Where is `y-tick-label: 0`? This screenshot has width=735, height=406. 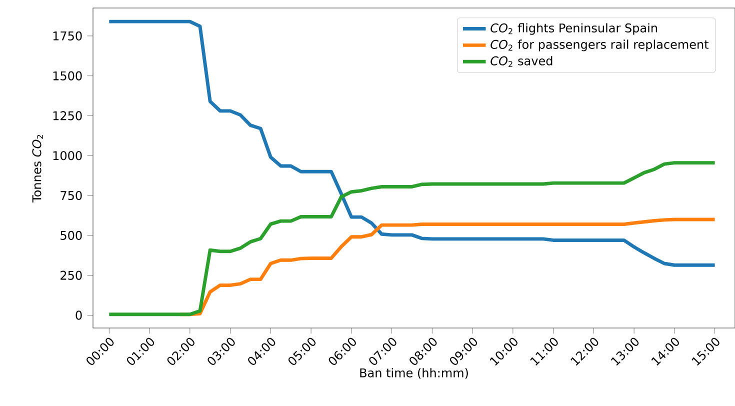
y-tick-label: 0 is located at coordinates (79, 315).